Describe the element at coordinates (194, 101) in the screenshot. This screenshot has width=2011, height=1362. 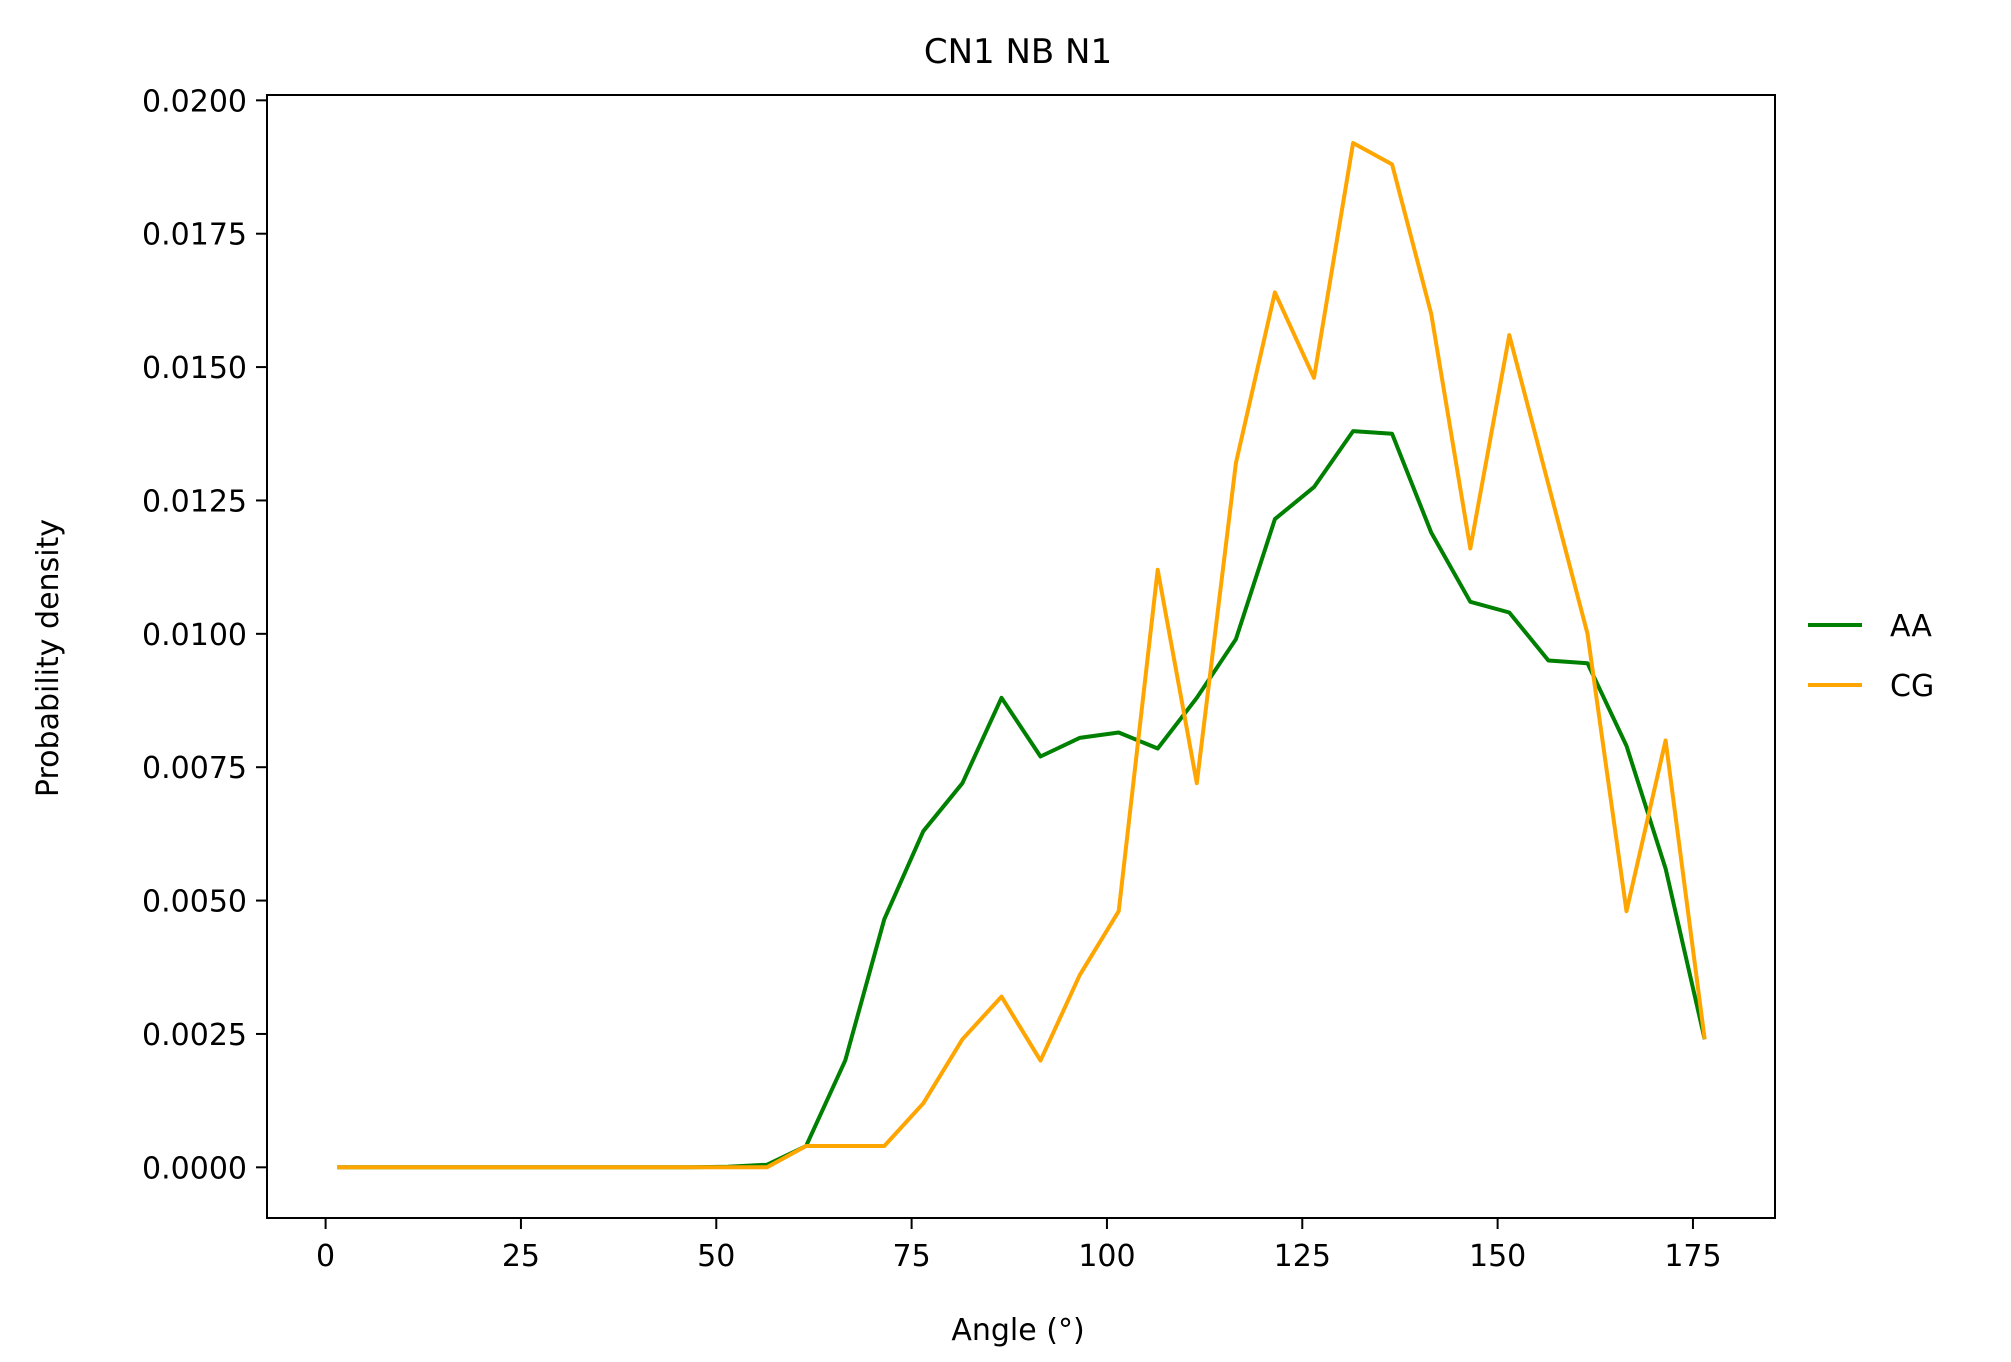
I see `y-tick-label: 0.0200` at that location.